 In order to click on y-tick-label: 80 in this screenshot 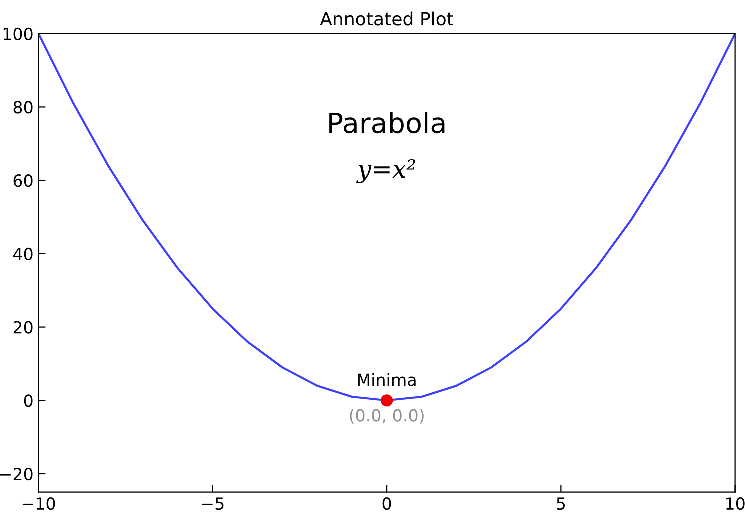, I will do `click(23, 107)`.